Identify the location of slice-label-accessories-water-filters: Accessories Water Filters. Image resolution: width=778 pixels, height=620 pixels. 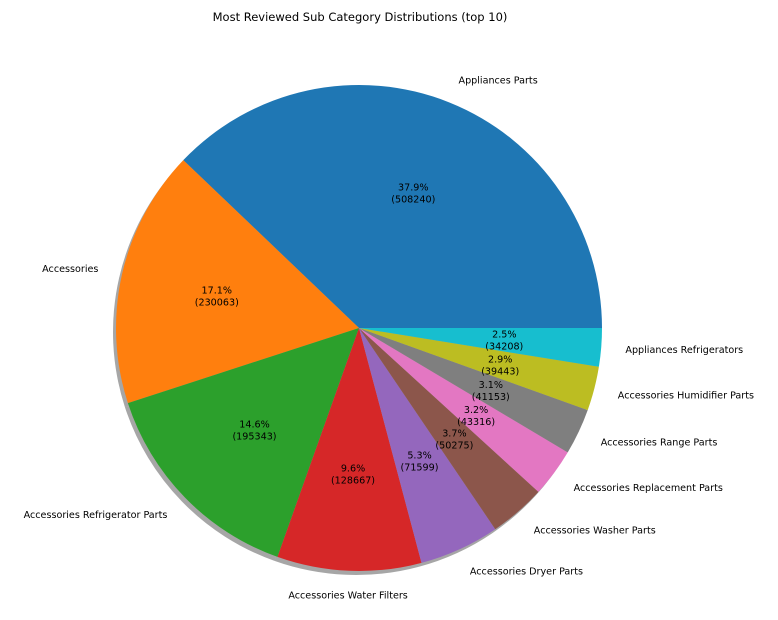
(347, 596).